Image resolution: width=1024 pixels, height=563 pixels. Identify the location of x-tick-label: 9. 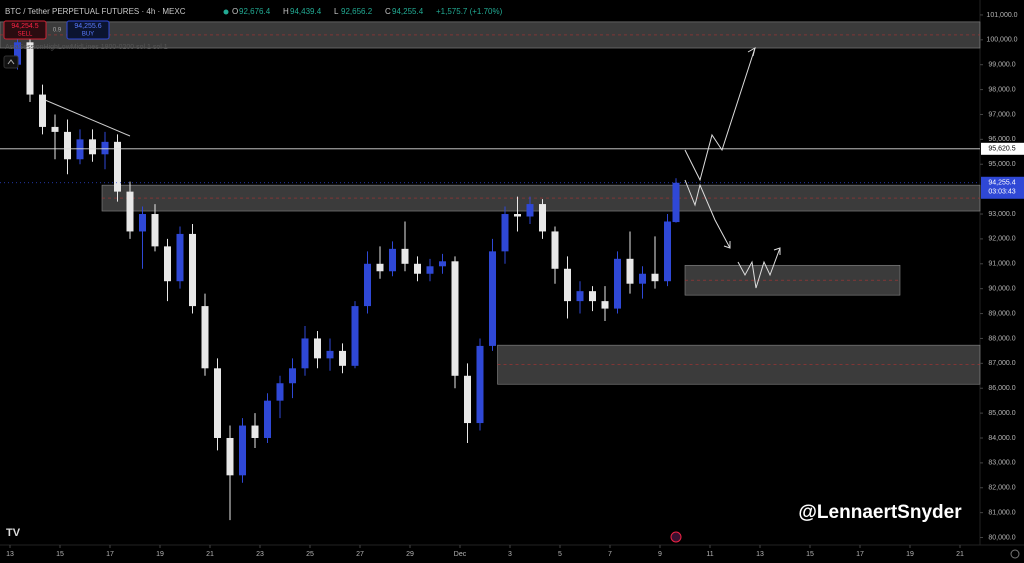
(660, 554).